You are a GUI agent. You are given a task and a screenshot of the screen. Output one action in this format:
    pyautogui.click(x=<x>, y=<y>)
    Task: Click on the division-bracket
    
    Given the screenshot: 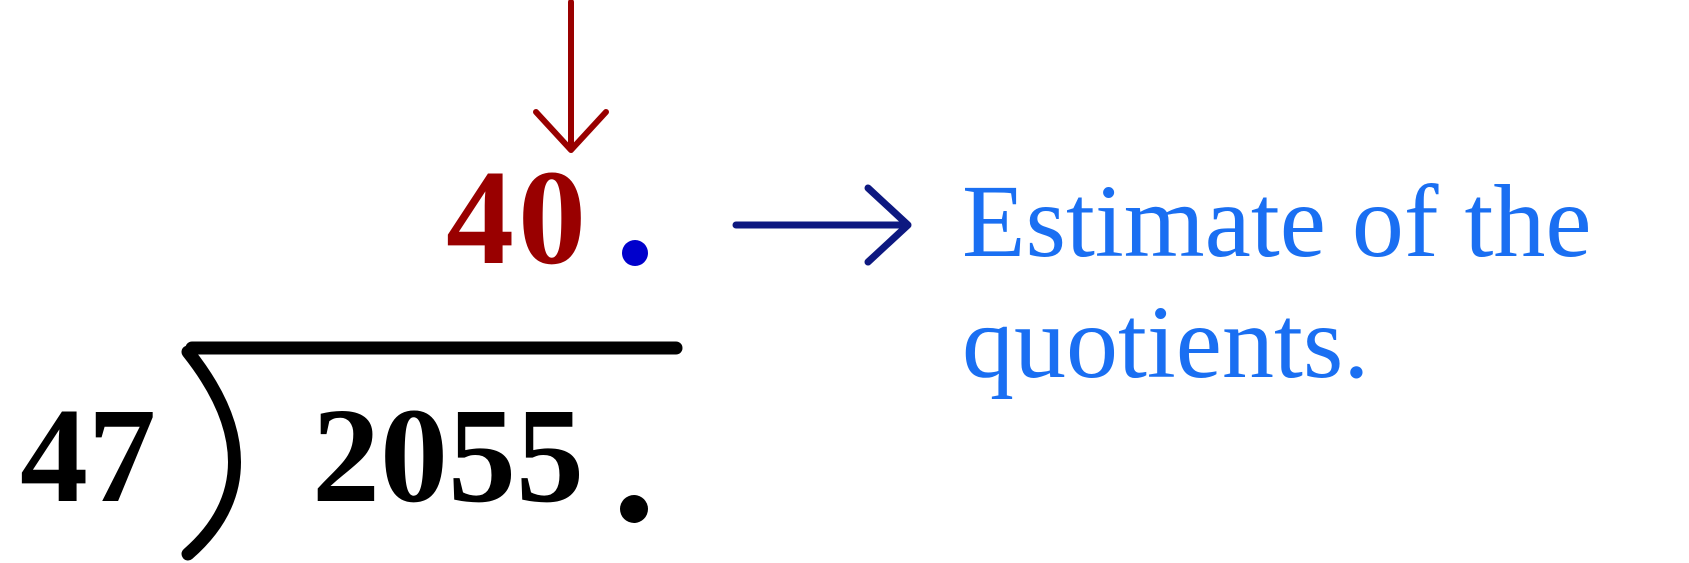 What is the action you would take?
    pyautogui.click(x=432, y=451)
    